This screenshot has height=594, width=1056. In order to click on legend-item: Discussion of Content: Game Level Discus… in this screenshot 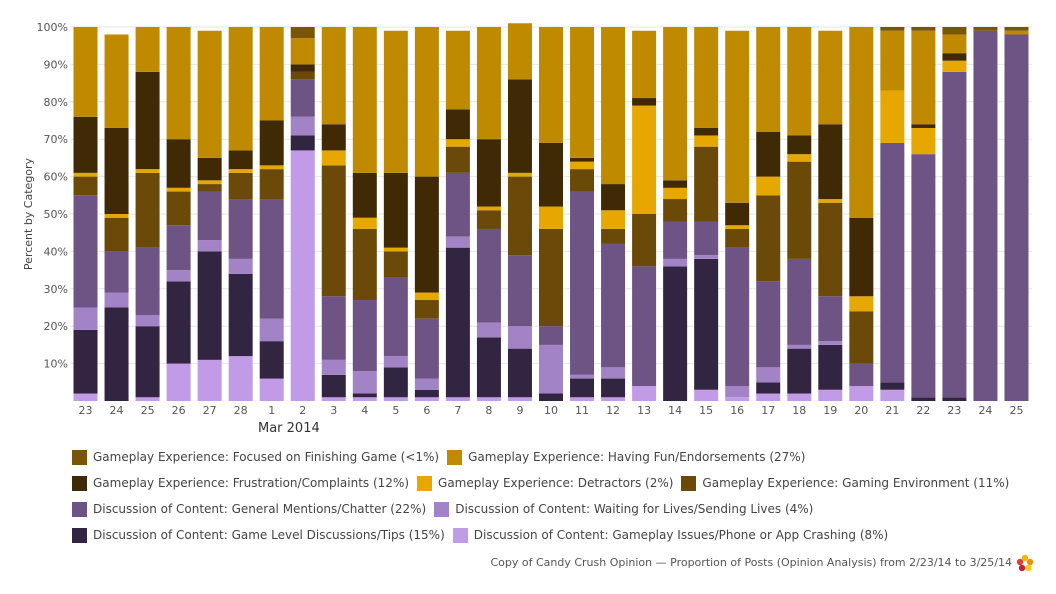, I will do `click(258, 535)`.